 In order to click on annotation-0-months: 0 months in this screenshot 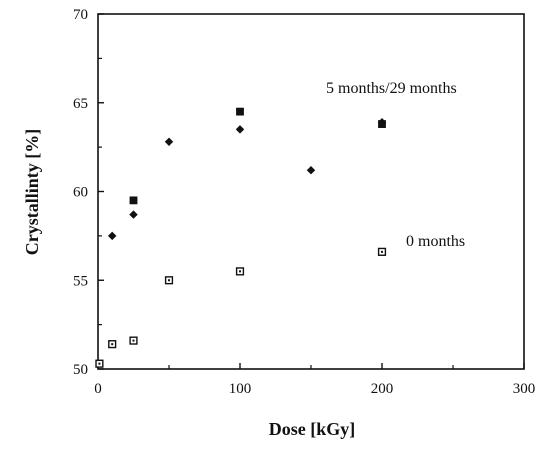, I will do `click(435, 241)`.